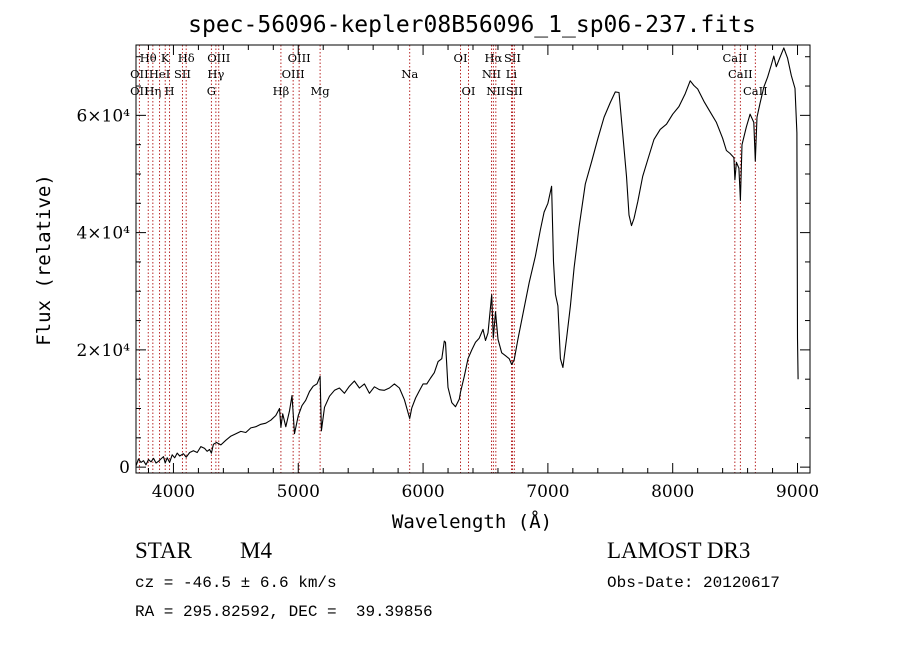 The width and height of the screenshot is (900, 649). I want to click on y-axis-label: Flux (relative), so click(44, 260).